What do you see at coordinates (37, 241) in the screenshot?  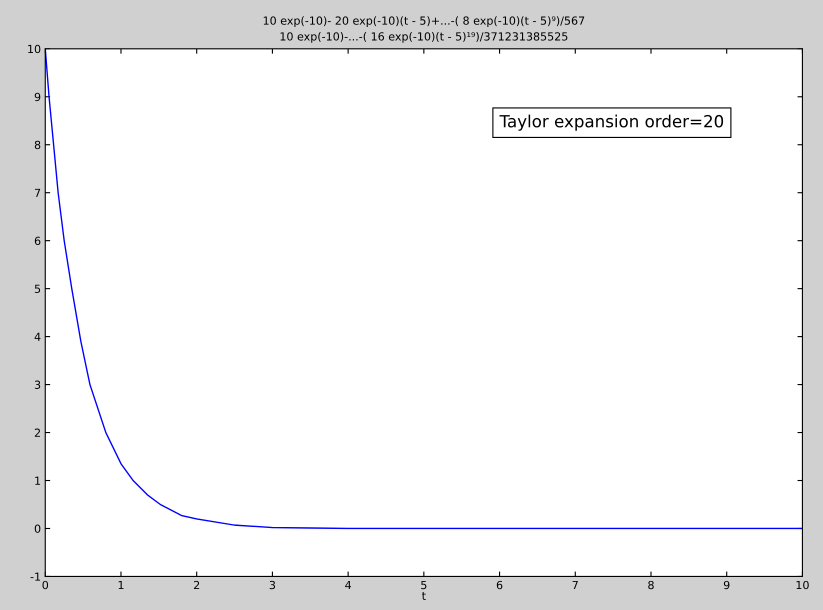 I see `y-tick-label: 6` at bounding box center [37, 241].